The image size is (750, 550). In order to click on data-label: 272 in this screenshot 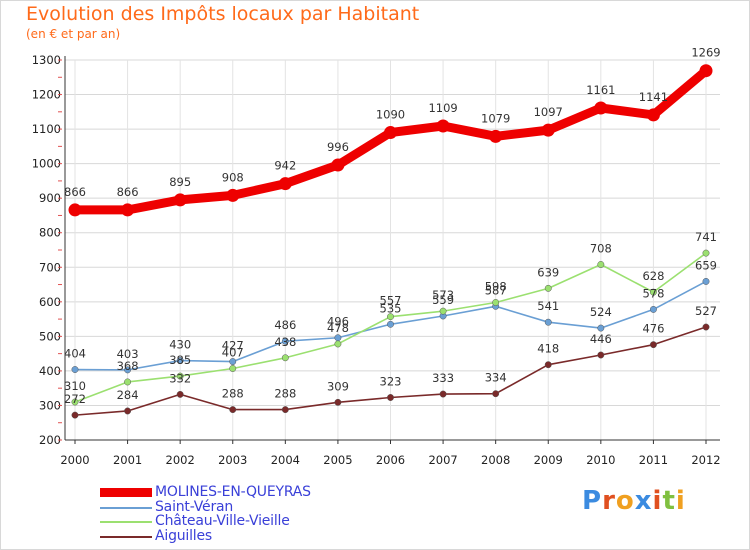, I will do `click(75, 399)`.